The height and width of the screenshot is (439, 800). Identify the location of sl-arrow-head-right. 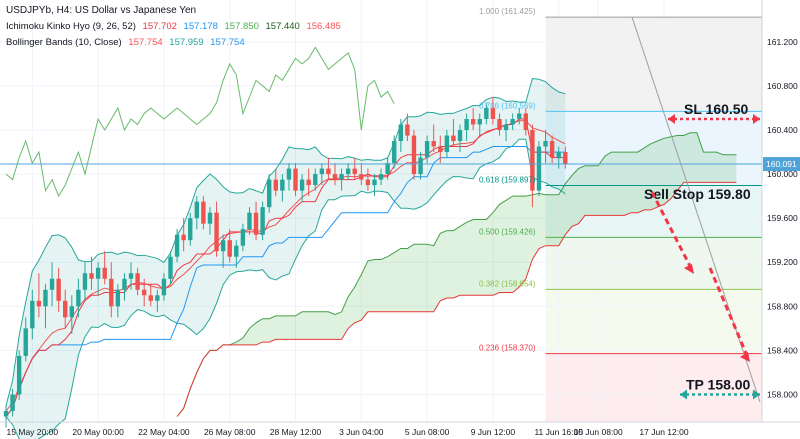
(756, 118).